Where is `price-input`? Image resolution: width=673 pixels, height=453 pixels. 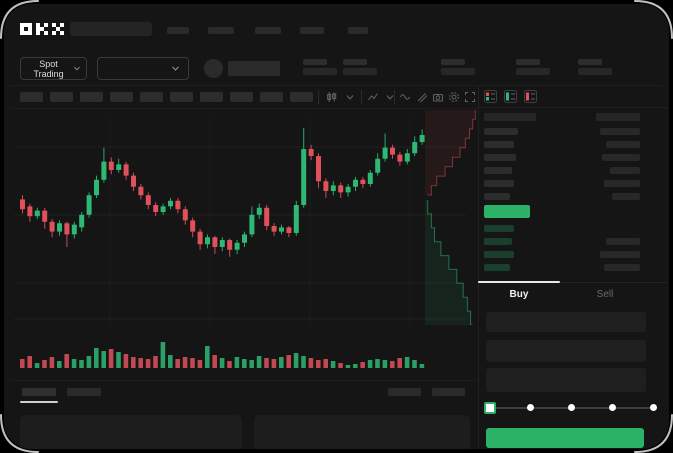
price-input is located at coordinates (566, 322).